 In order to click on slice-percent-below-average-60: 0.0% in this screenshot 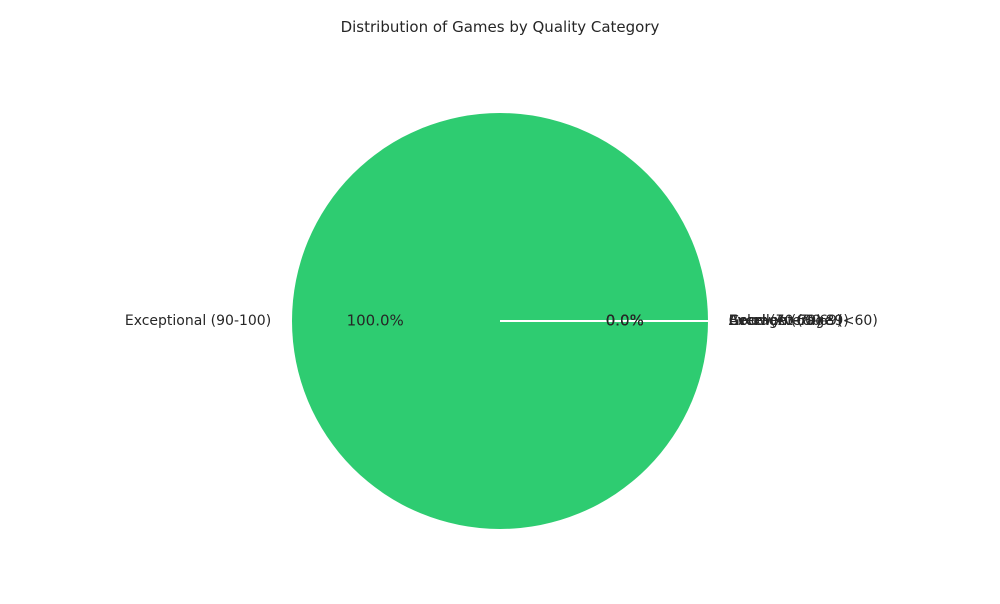, I will do `click(625, 321)`.